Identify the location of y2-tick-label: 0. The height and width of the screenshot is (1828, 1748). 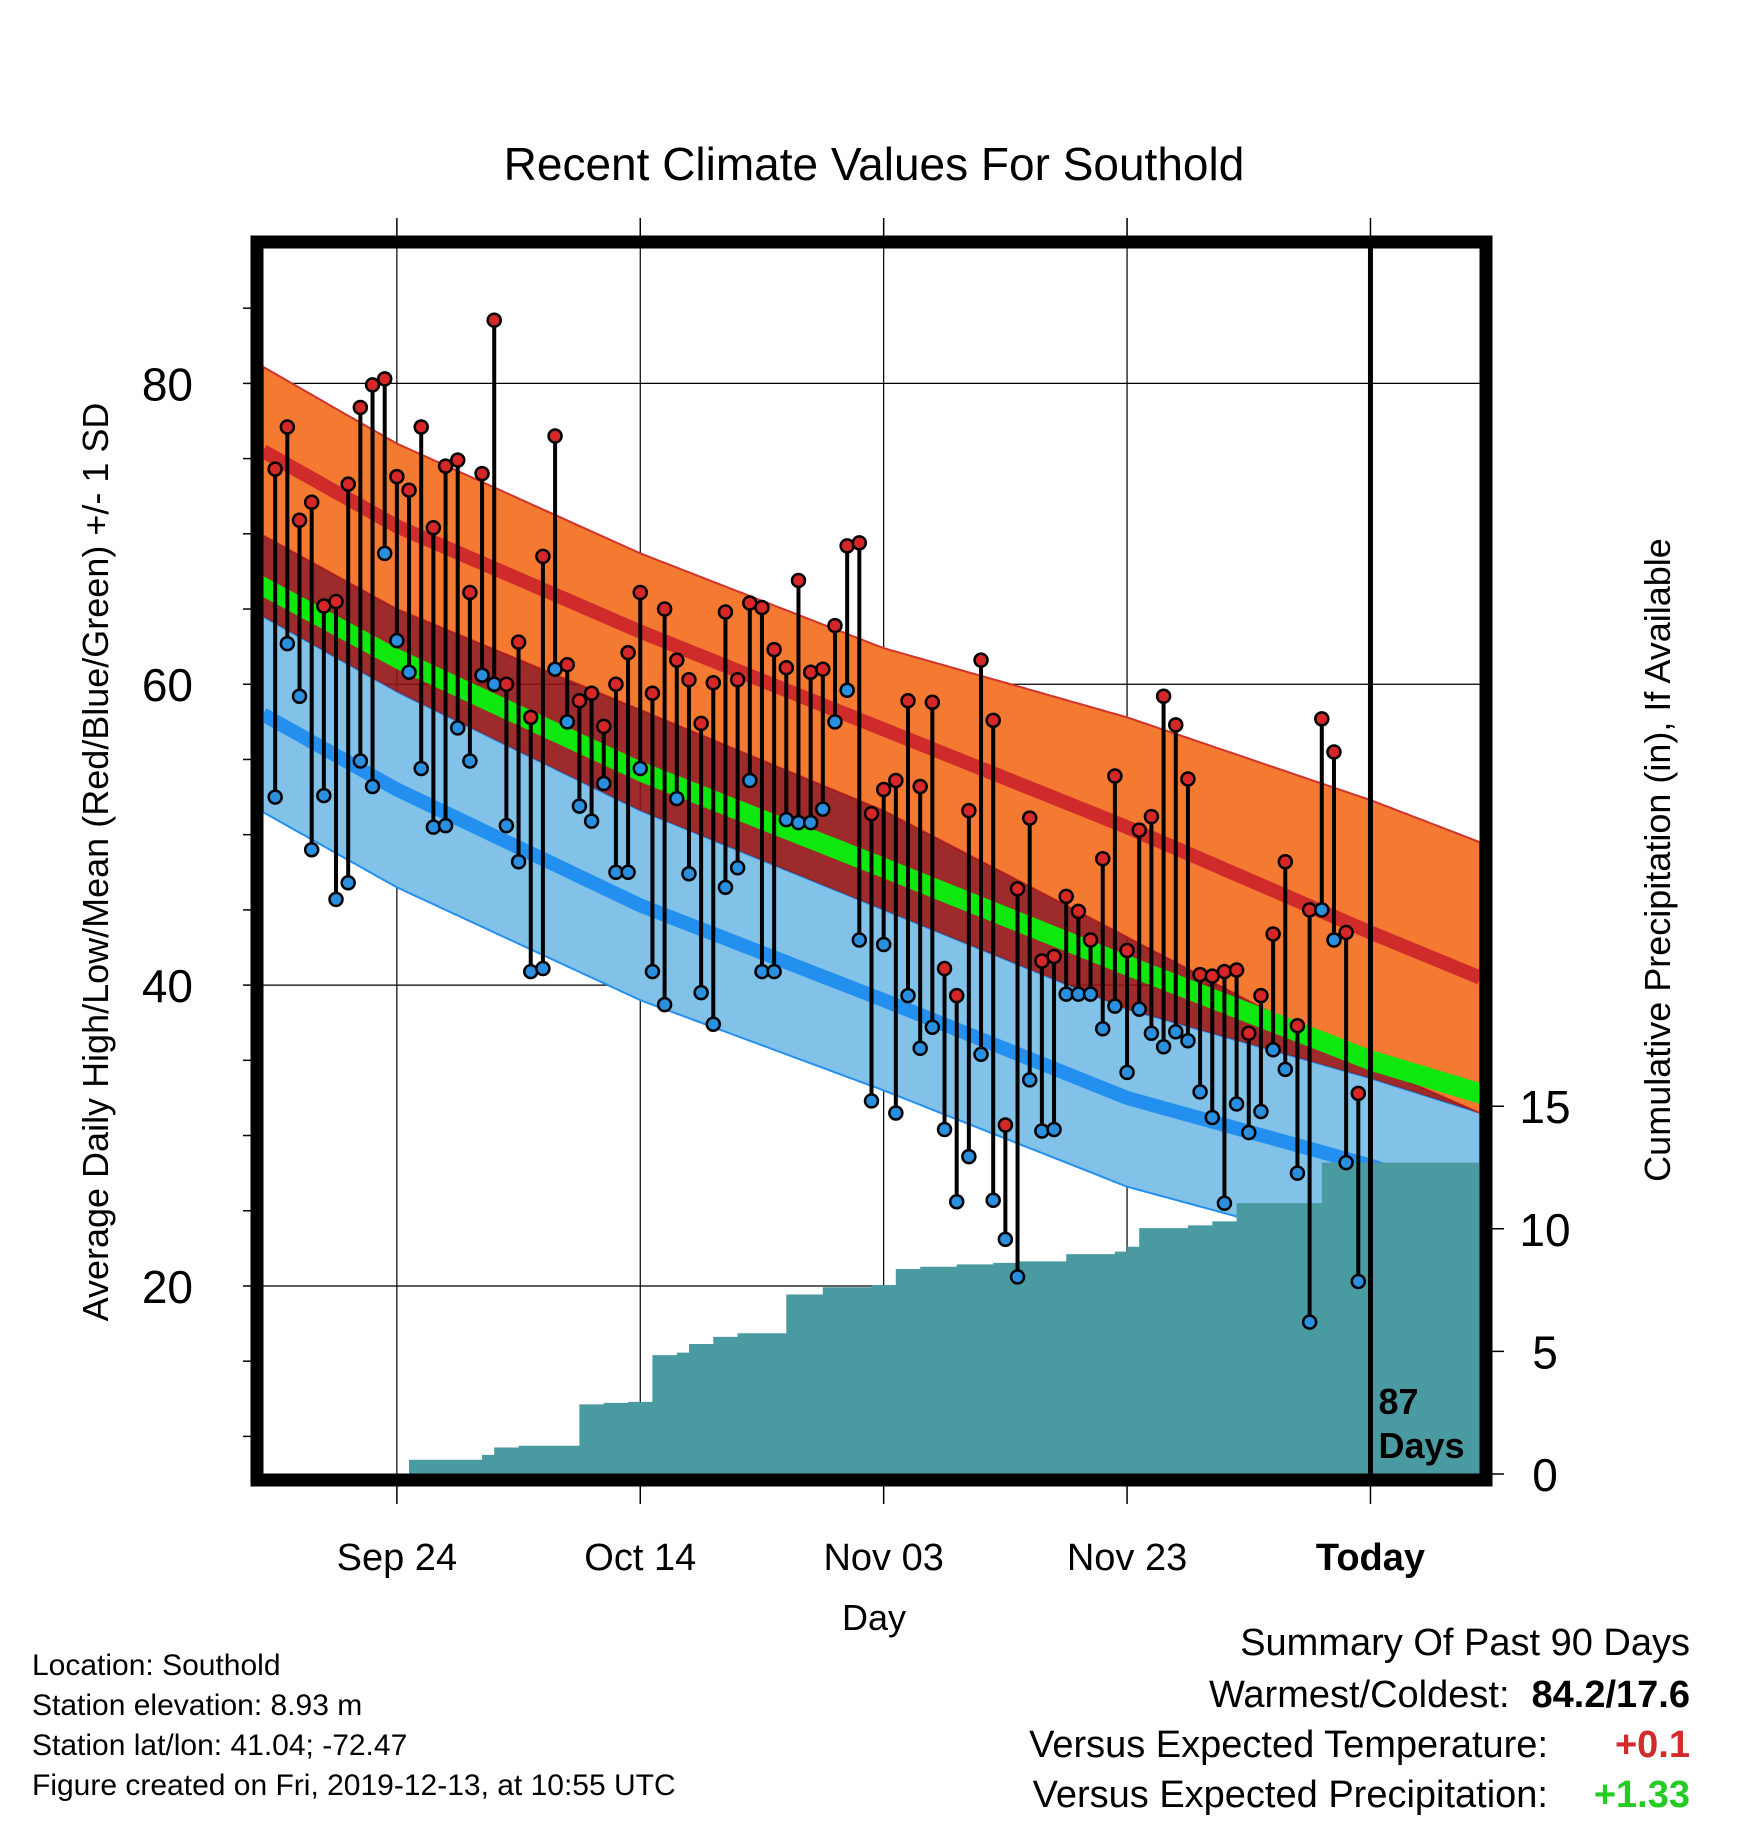
(1545, 1475).